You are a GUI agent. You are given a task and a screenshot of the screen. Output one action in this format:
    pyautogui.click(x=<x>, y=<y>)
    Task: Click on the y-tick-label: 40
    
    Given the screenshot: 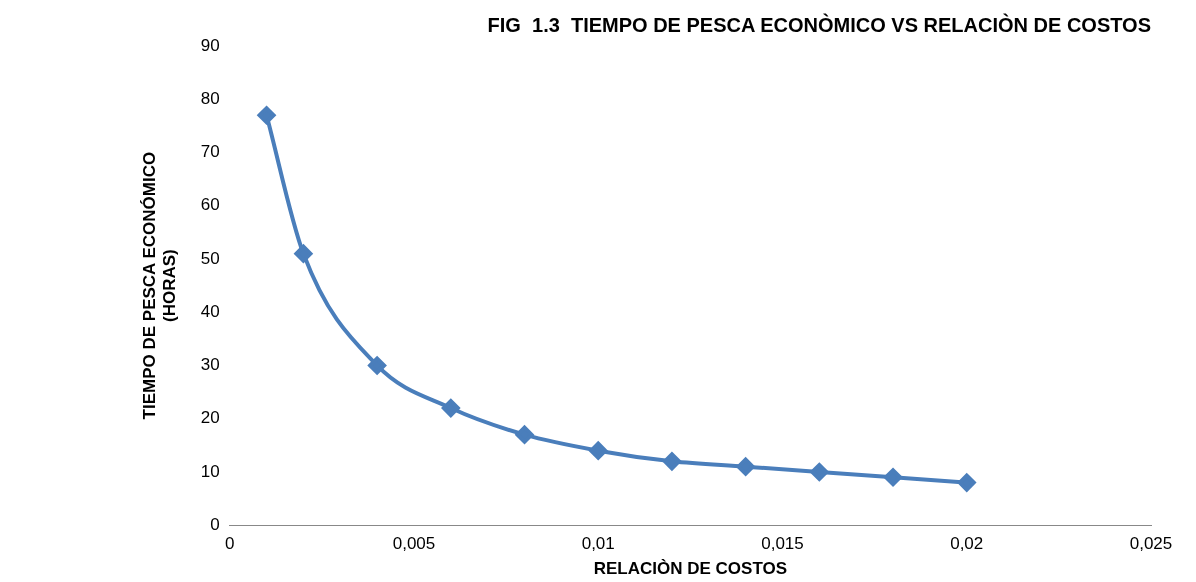 What is the action you would take?
    pyautogui.click(x=210, y=311)
    